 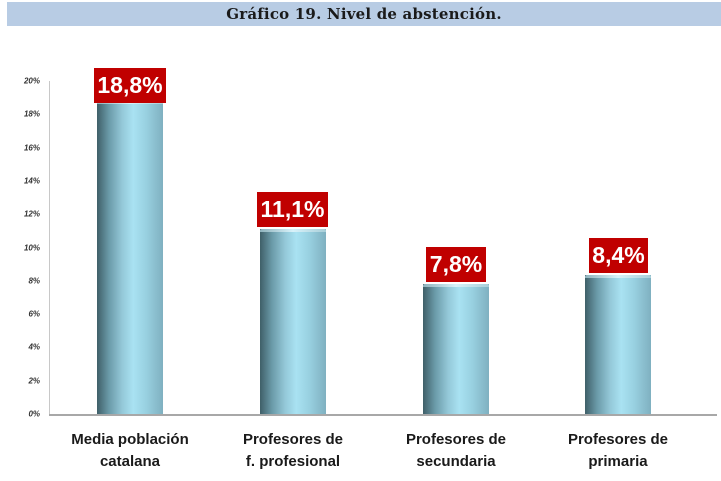 I want to click on category-label: Media población catalana, so click(x=130, y=450).